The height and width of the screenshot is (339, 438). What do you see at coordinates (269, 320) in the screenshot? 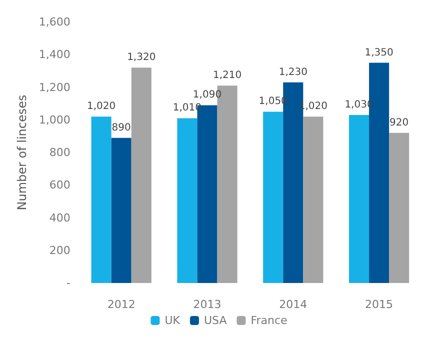
I see `legend-label: France` at bounding box center [269, 320].